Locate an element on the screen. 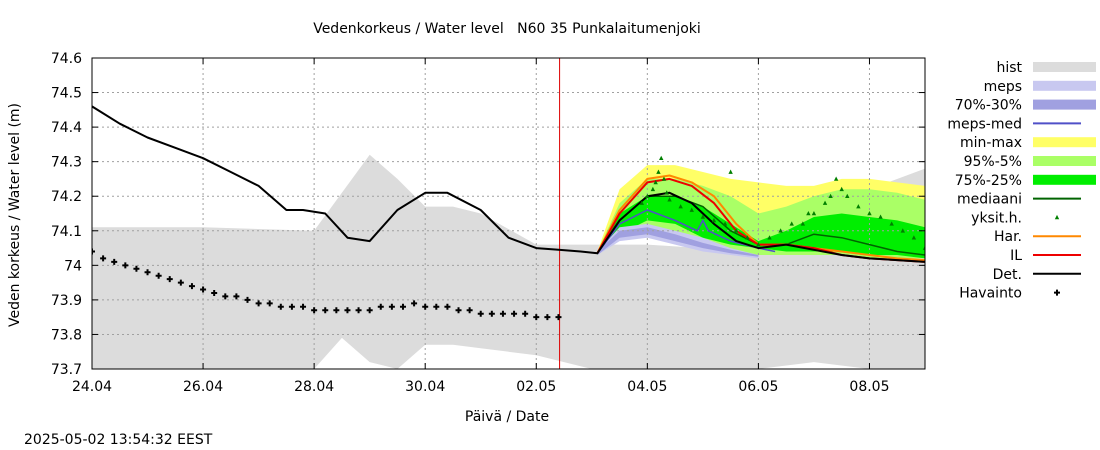 This screenshot has height=450, width=1100. legend-label: 70%-30% is located at coordinates (988, 106).